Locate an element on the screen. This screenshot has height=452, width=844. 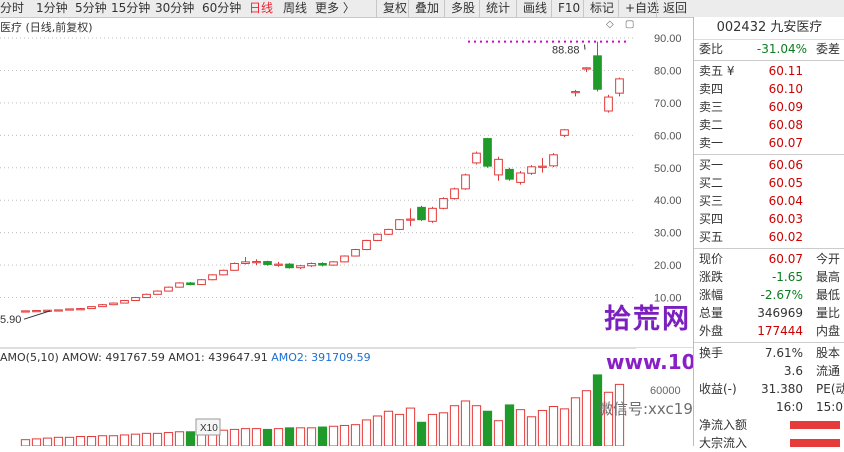
stat-change: 涨跌 -1.65 最高 is located at coordinates (770, 277).